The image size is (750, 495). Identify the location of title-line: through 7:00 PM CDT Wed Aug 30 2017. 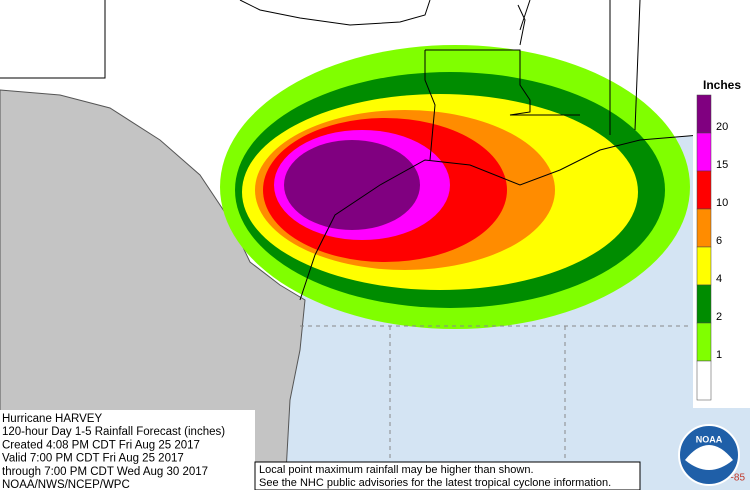
(105, 472).